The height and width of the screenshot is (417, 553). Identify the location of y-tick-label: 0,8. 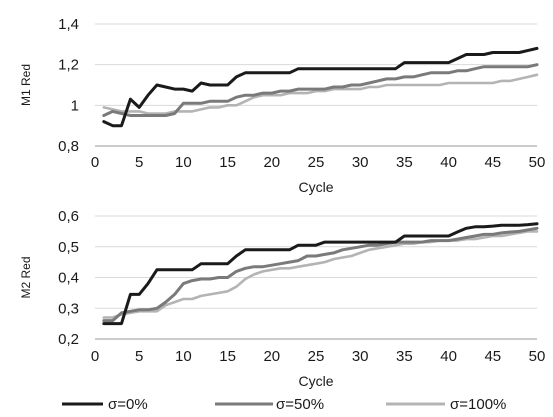
(68, 146).